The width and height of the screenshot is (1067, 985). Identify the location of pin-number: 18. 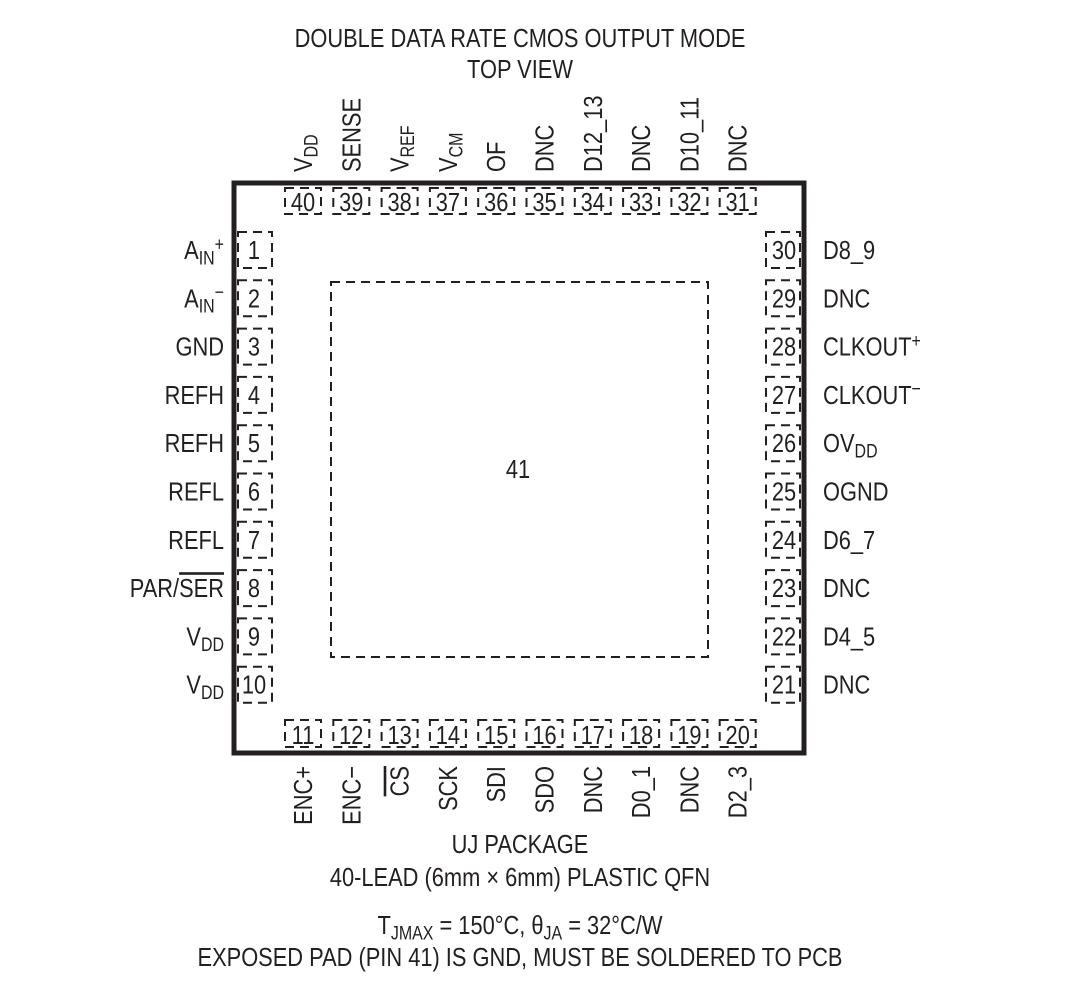
(641, 735).